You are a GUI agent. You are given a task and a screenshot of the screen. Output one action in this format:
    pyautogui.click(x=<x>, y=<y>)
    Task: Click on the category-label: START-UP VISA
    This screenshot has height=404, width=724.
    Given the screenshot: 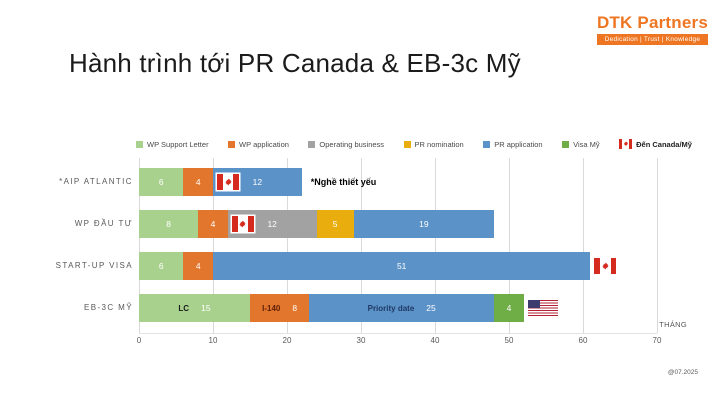 What is the action you would take?
    pyautogui.click(x=94, y=265)
    